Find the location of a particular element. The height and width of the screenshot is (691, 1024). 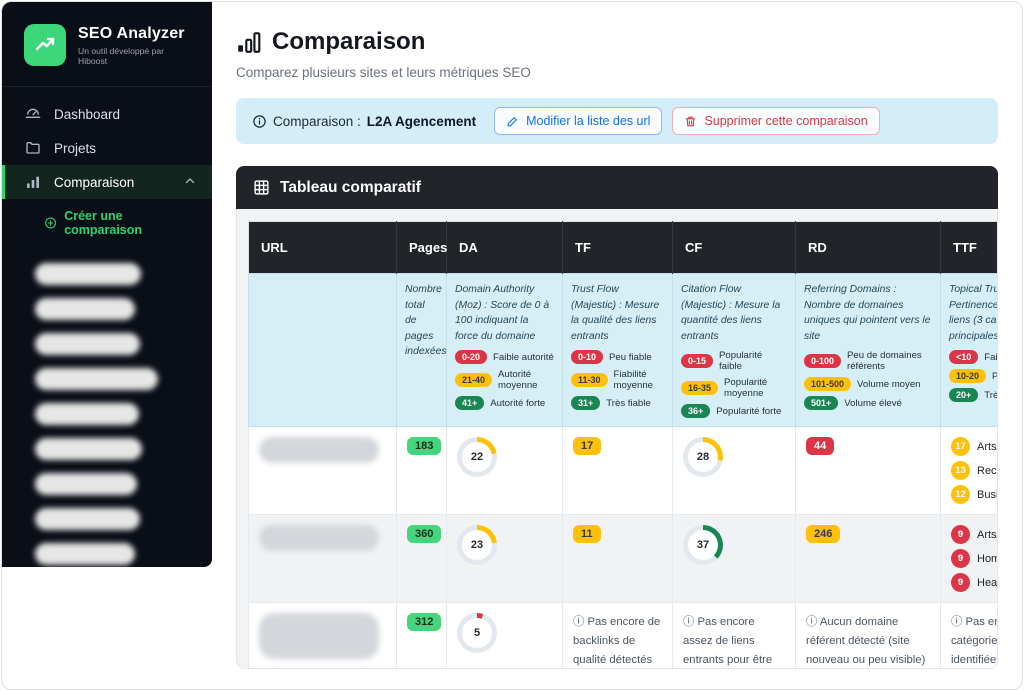

range-badge: 31+ is located at coordinates (586, 403).